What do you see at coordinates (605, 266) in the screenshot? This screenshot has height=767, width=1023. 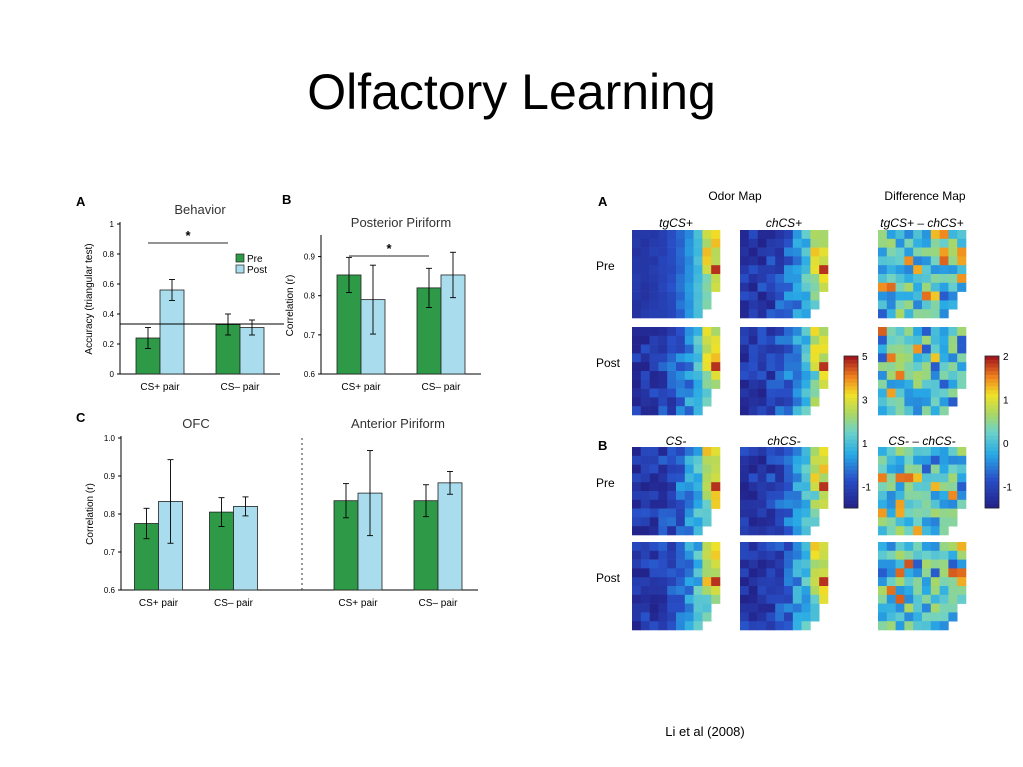 I see `row-label-pre: Pre` at bounding box center [605, 266].